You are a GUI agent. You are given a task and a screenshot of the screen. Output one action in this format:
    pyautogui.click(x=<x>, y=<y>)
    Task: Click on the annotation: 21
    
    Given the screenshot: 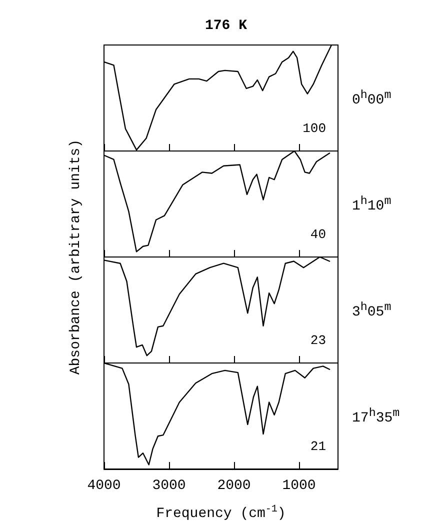 What is the action you would take?
    pyautogui.click(x=318, y=446)
    